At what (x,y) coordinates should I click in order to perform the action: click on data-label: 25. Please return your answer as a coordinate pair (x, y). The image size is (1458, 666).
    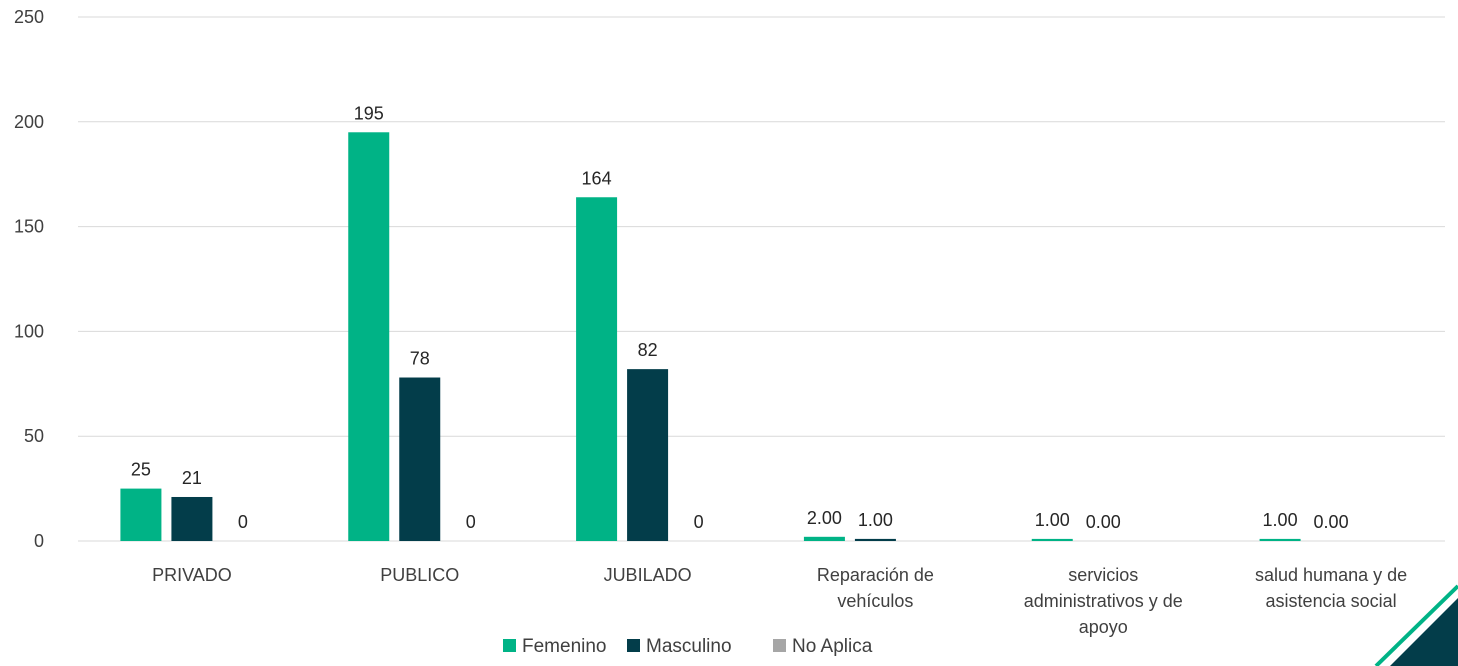
    Looking at the image, I should click on (141, 470).